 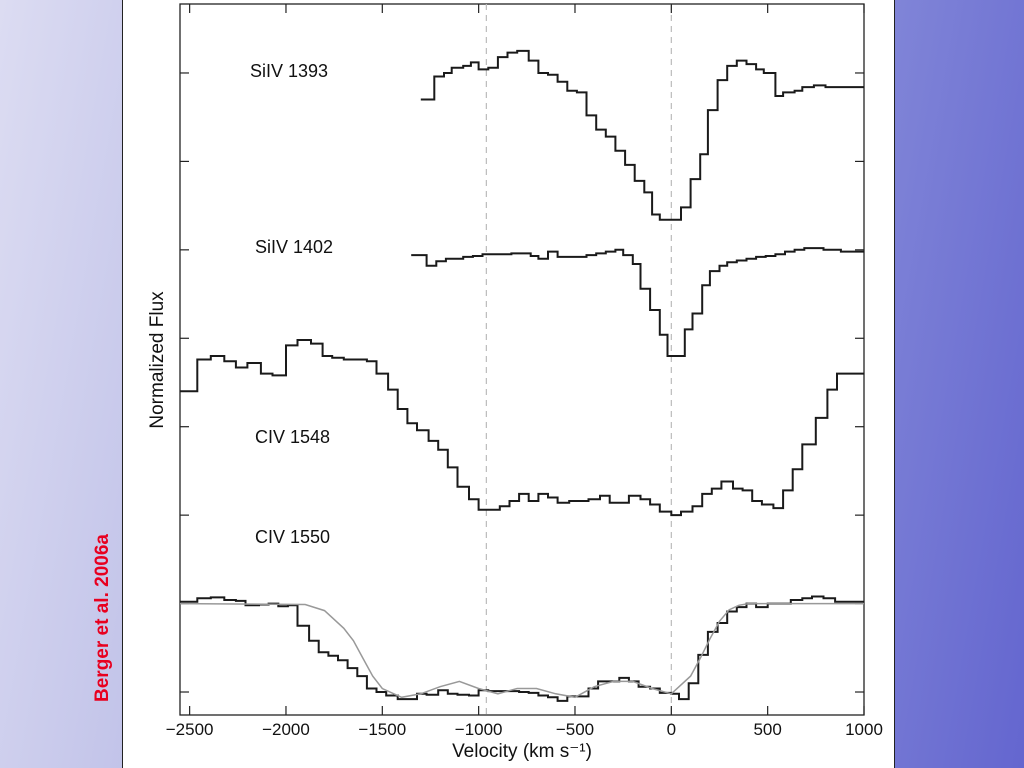 What do you see at coordinates (767, 729) in the screenshot?
I see `x-tick-label: 500` at bounding box center [767, 729].